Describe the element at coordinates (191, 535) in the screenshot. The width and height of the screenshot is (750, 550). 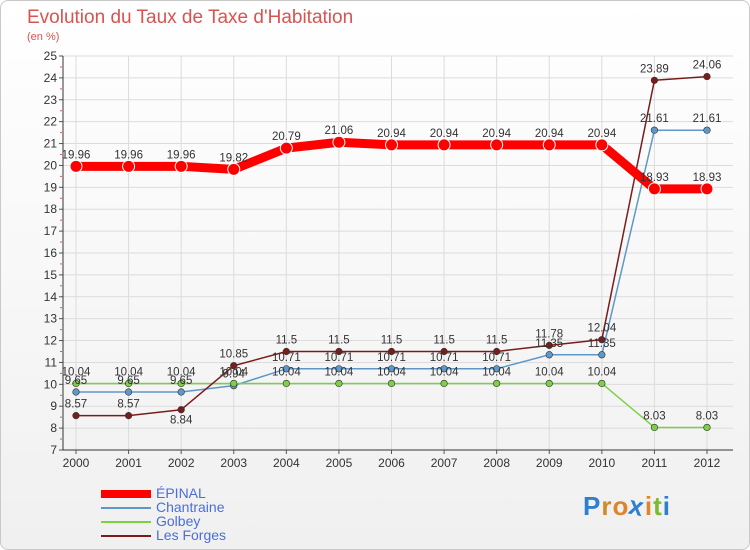
I see `legend-label: Les Forges` at that location.